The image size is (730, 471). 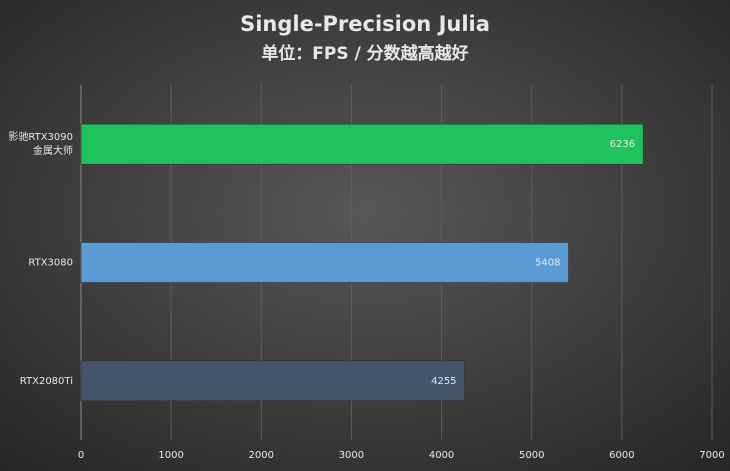 I want to click on chart-title: Single-Precision Julia, so click(x=365, y=24).